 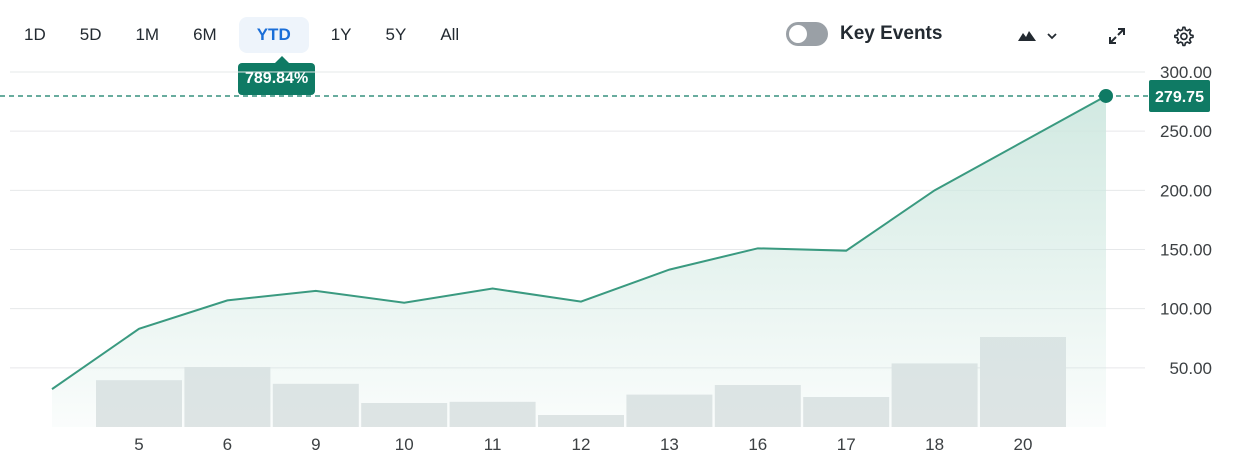 I want to click on last-price-label: 279.75, so click(x=1179, y=97).